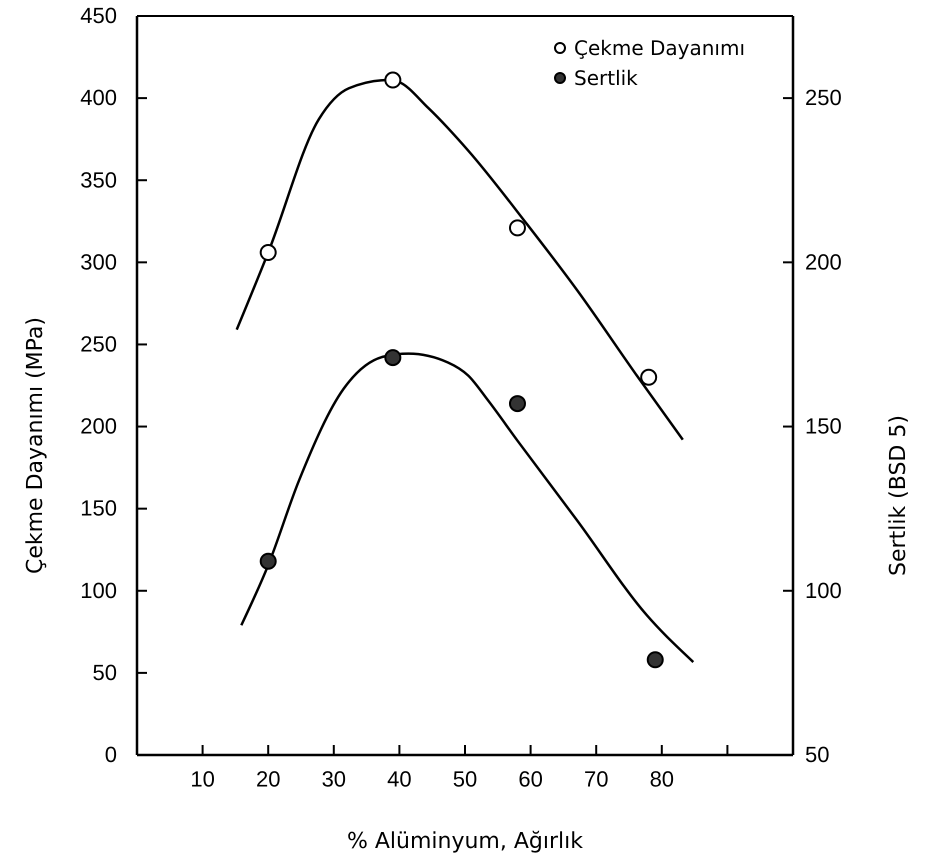  Describe the element at coordinates (898, 495) in the screenshot. I see `y2-axis-title: Sertlik (BSD 5)` at that location.